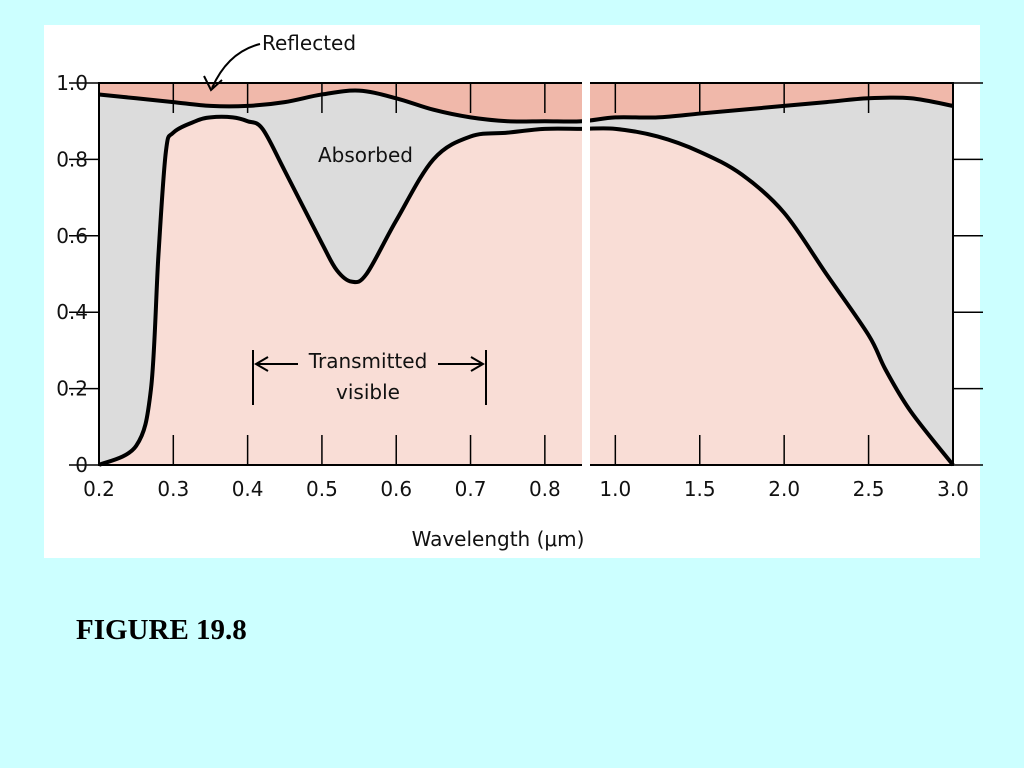  Describe the element at coordinates (72, 159) in the screenshot. I see `y-tick-label: 0.8` at that location.